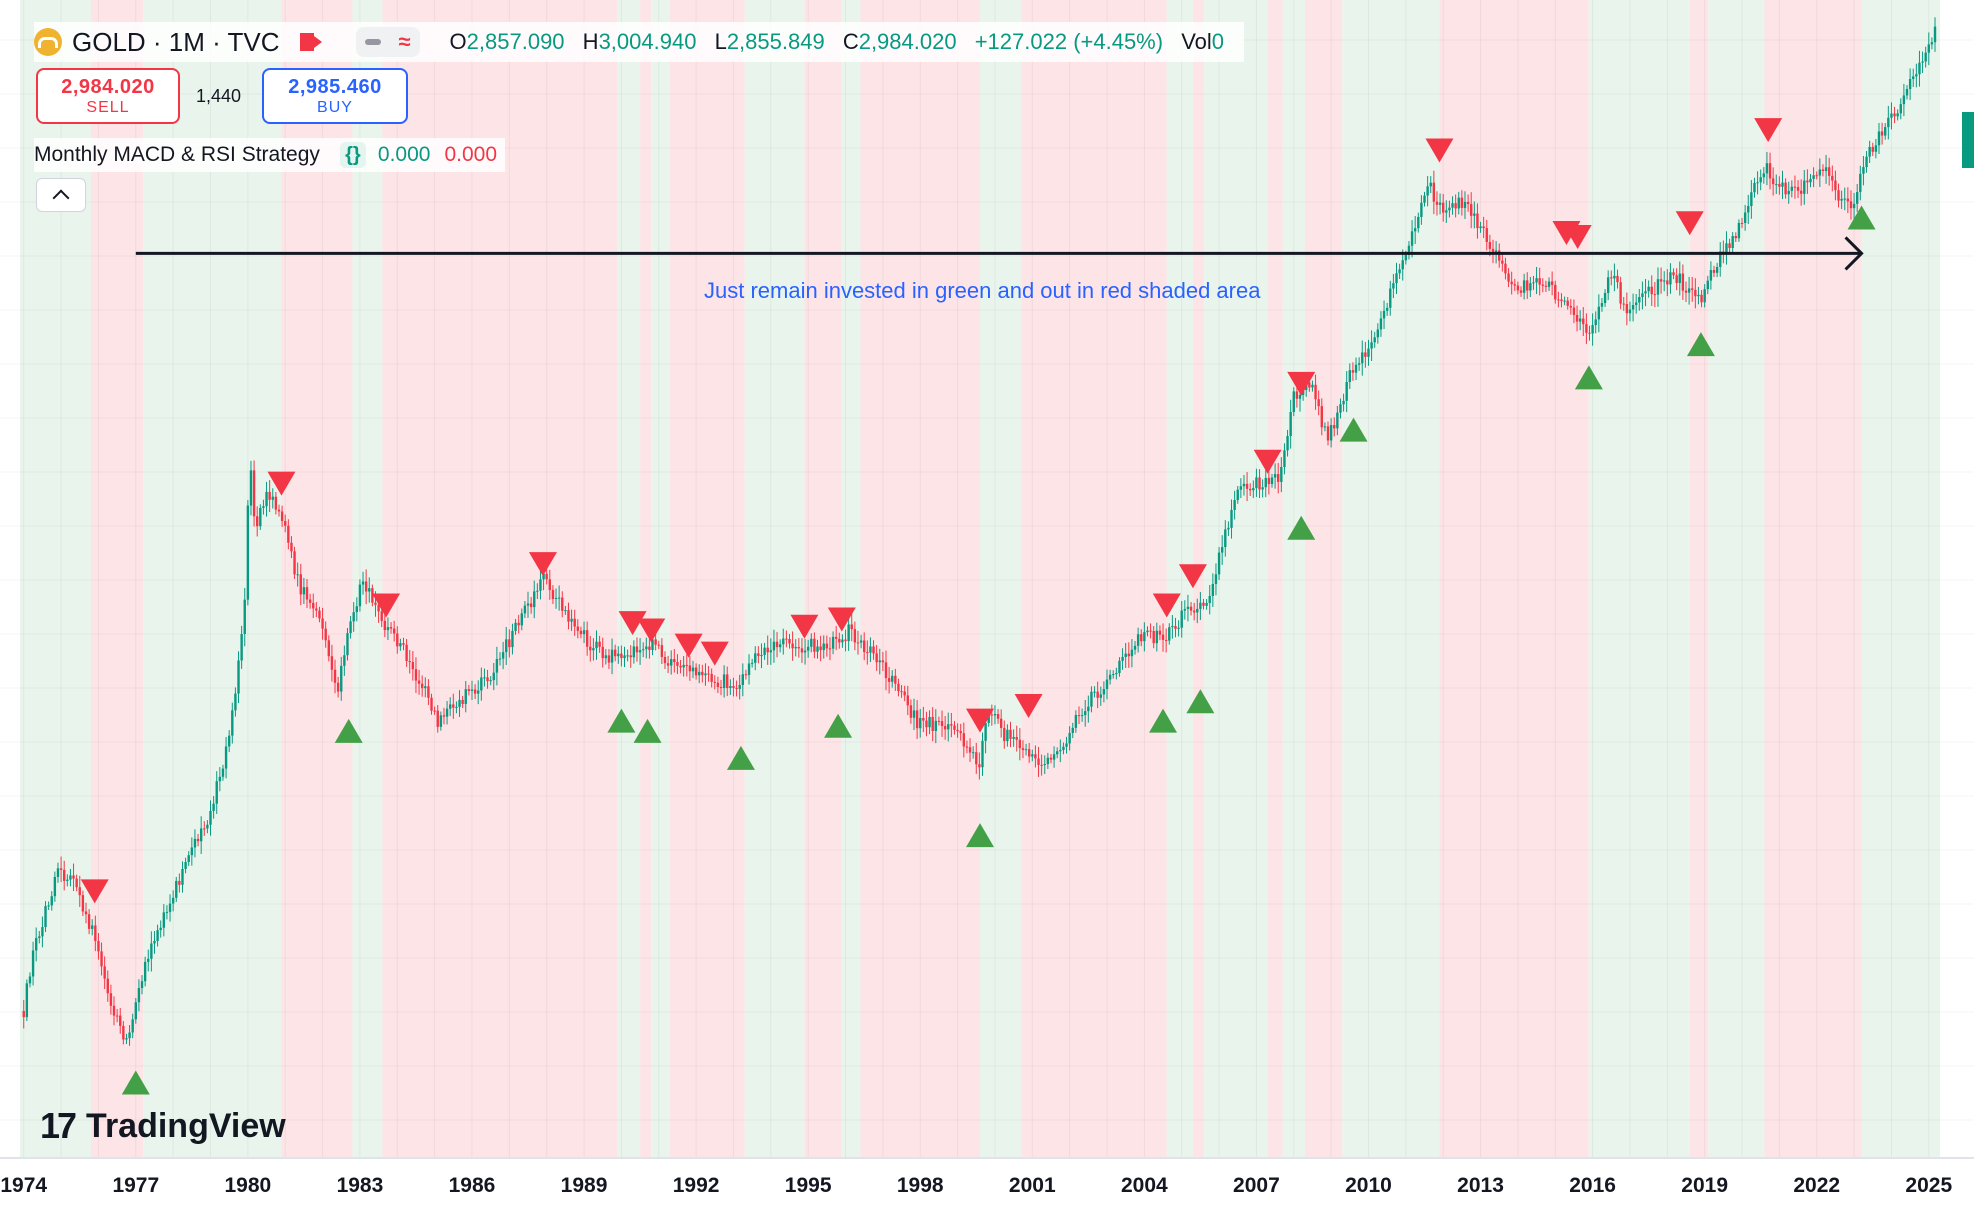  Describe the element at coordinates (108, 86) in the screenshot. I see `sell-price: 2,984.020` at that location.